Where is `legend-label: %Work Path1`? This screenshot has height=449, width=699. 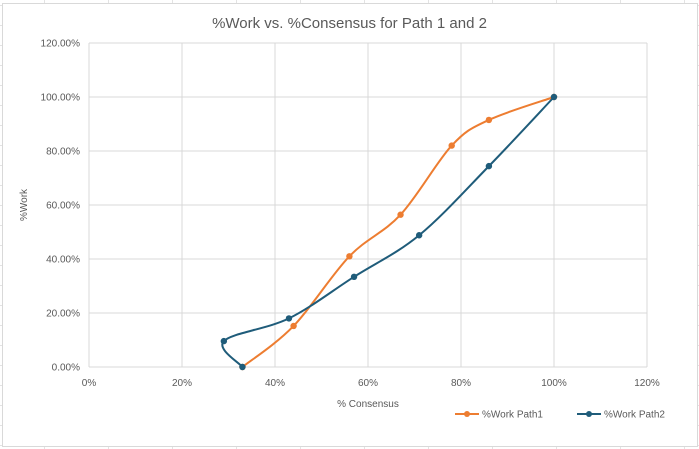
legend-label: %Work Path1 is located at coordinates (512, 415).